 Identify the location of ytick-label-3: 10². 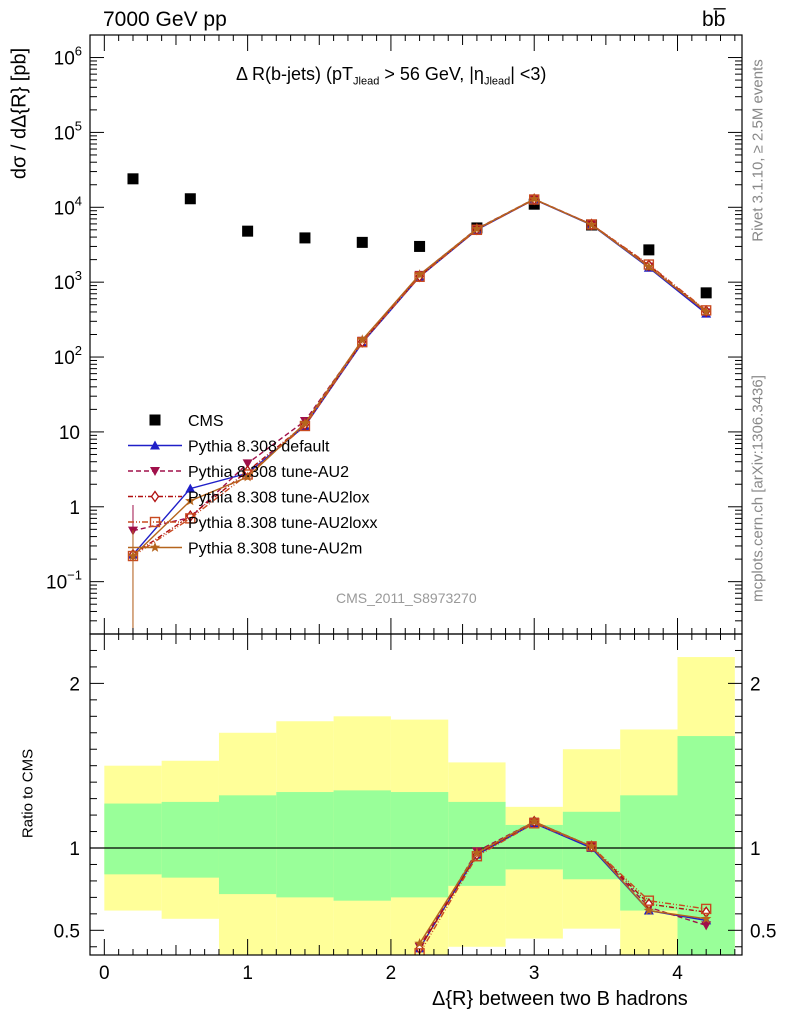
(68, 356).